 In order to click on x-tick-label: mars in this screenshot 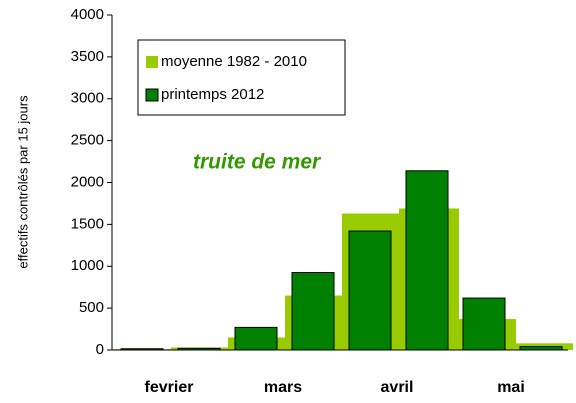, I will do `click(283, 387)`.